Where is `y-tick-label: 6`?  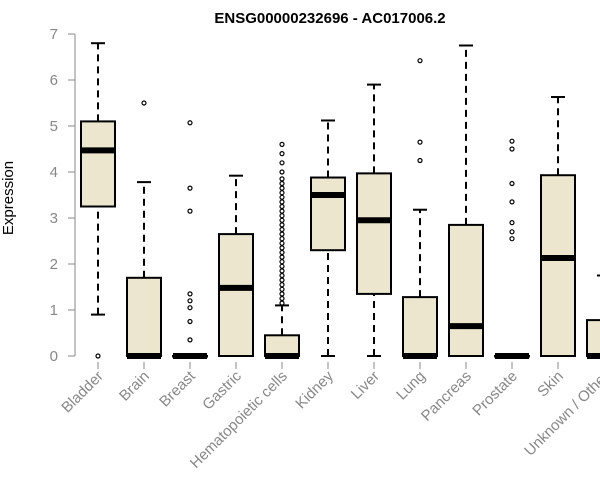
y-tick-label: 6 is located at coordinates (54, 80).